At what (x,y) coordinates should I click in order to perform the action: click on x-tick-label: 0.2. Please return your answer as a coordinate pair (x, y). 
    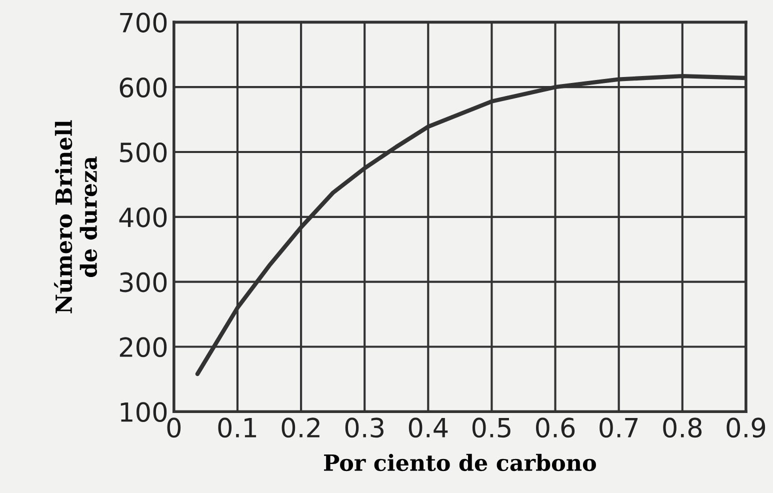
    Looking at the image, I should click on (301, 428).